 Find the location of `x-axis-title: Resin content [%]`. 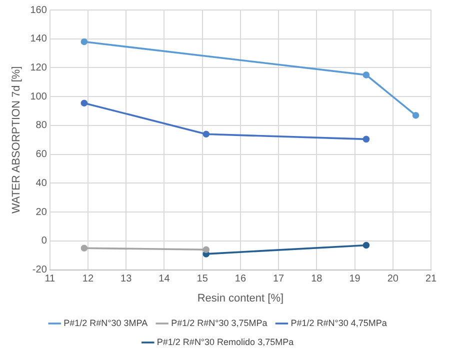

x-axis-title: Resin content [%] is located at coordinates (240, 298).